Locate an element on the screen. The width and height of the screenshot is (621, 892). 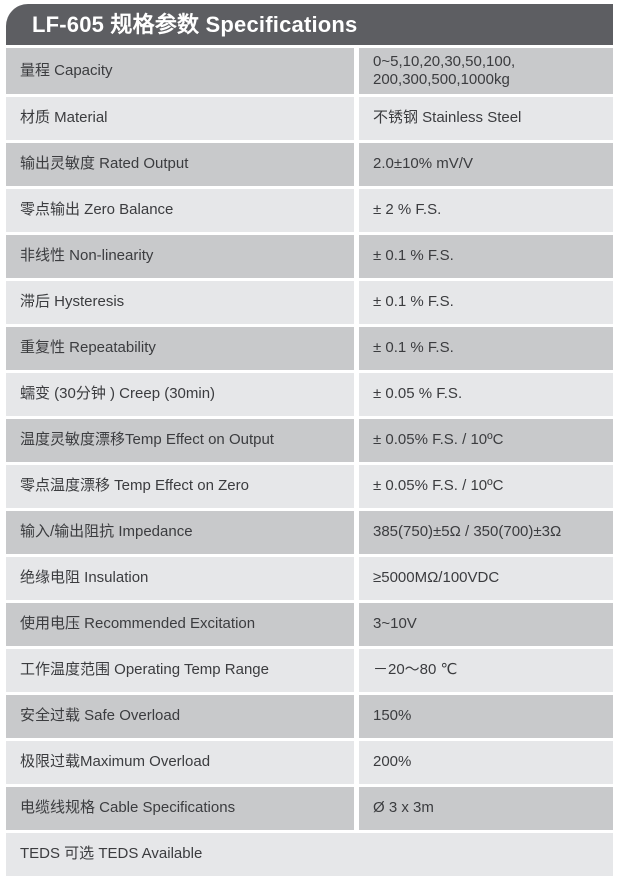
teds-availability-cell: TEDS 可选 TEDS Available is located at coordinates (309, 854).